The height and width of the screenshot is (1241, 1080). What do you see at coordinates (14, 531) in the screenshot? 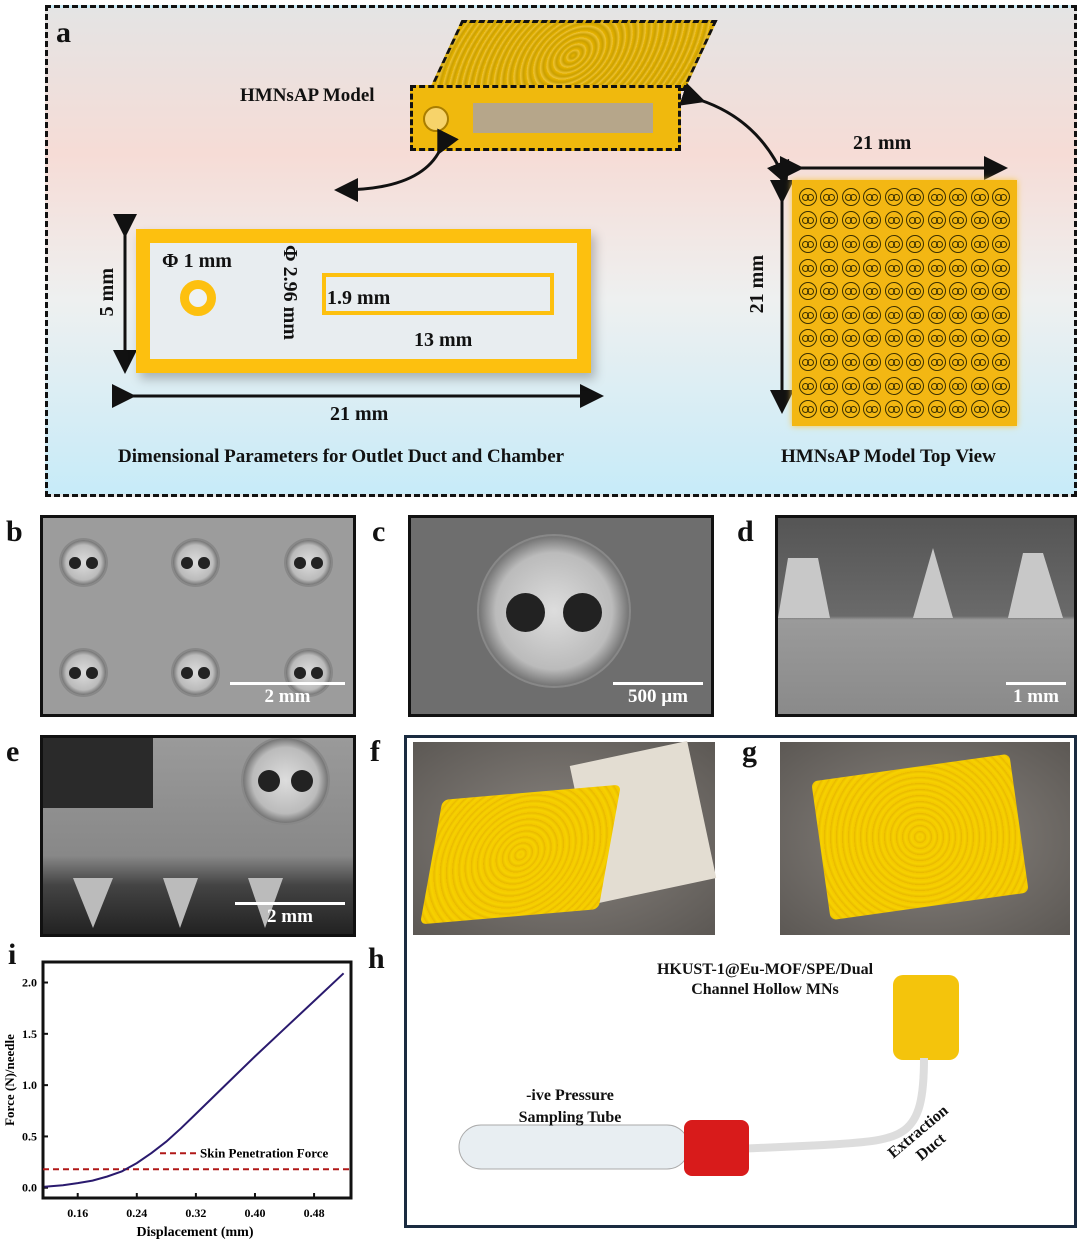
I see `panel-label-b: b` at bounding box center [14, 531].